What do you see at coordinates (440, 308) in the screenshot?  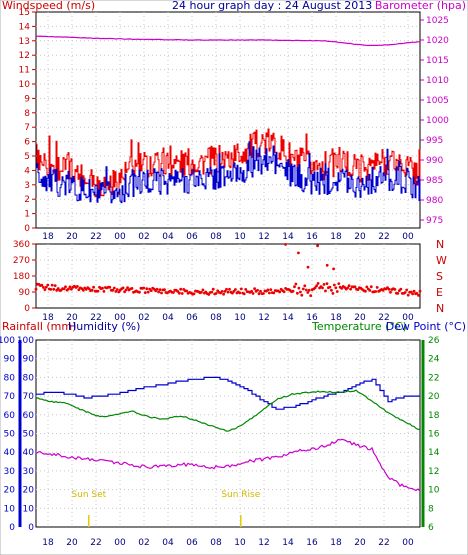 I see `compass-label: N` at bounding box center [440, 308].